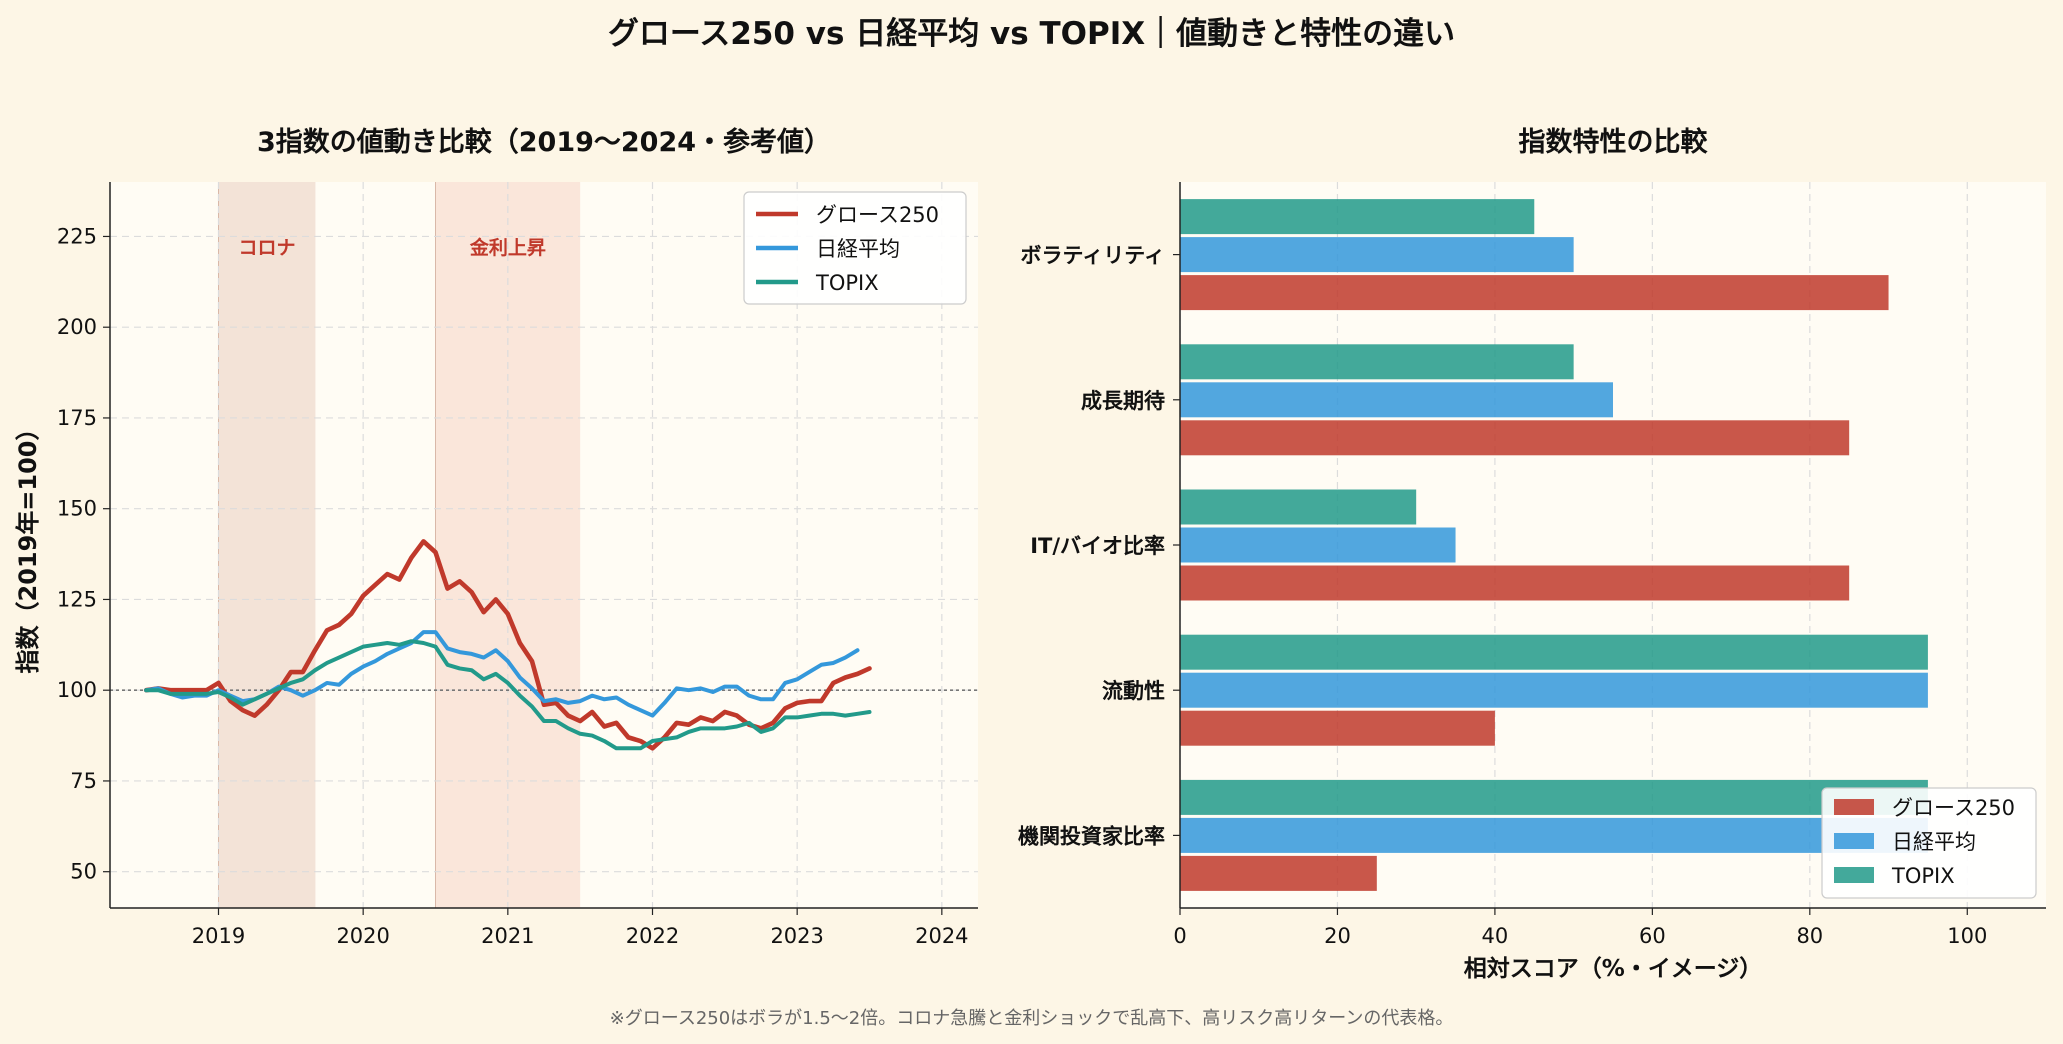  Describe the element at coordinates (77, 690) in the screenshot. I see `y-tick-label: 100` at that location.